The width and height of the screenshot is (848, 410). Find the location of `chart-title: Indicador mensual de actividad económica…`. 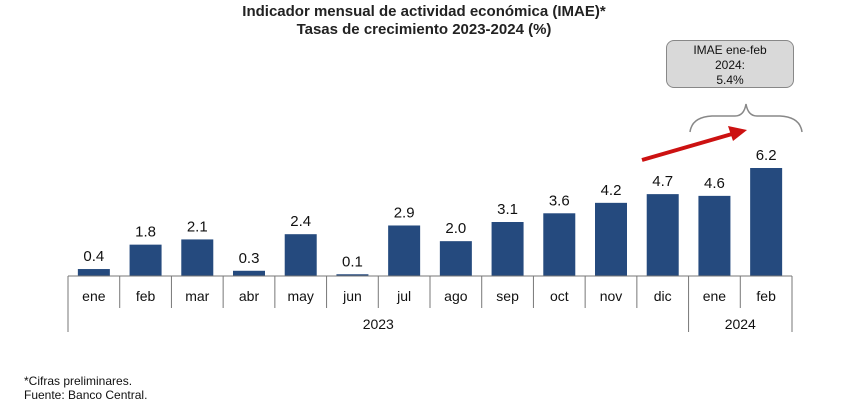

chart-title: Indicador mensual de actividad económica… is located at coordinates (424, 11).